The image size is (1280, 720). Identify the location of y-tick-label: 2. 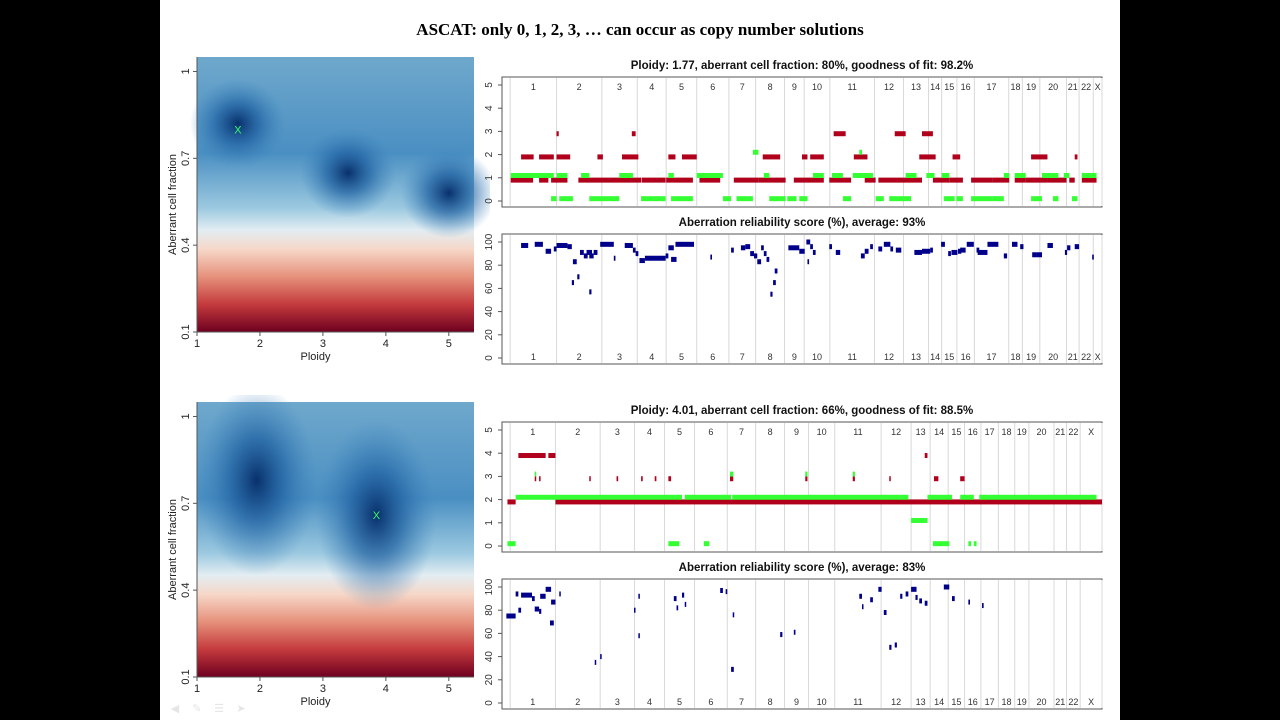
(489, 154).